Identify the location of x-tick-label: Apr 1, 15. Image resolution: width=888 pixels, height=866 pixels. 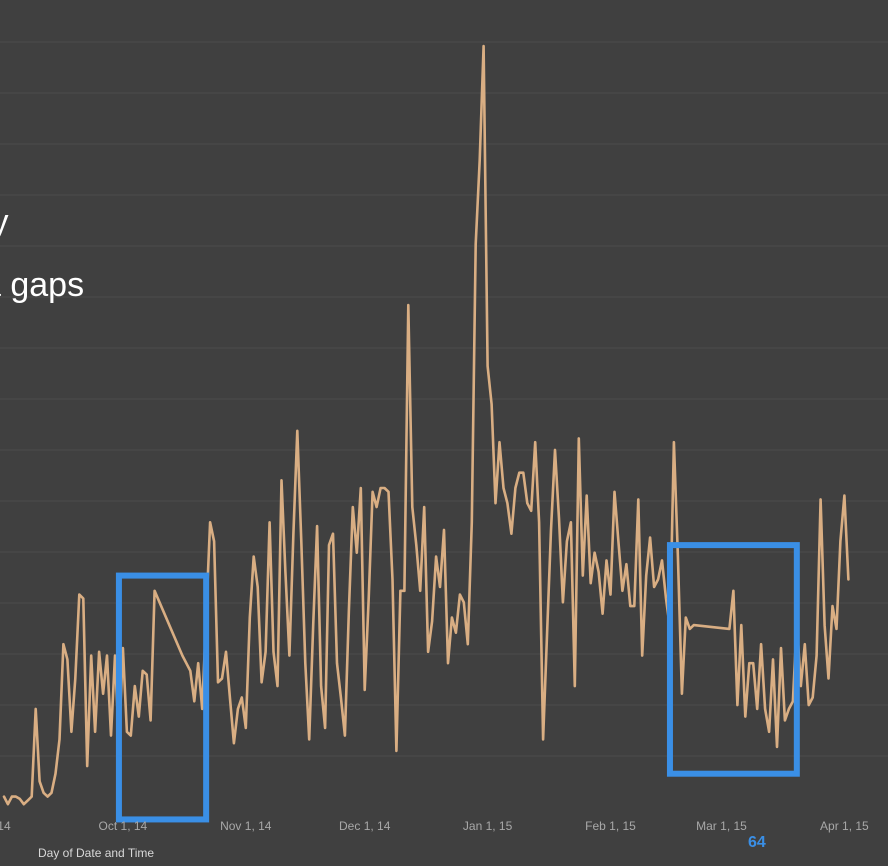
(844, 826).